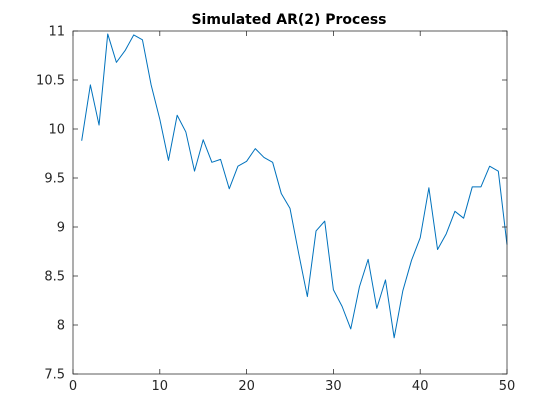  Describe the element at coordinates (333, 386) in the screenshot. I see `x-tick-label: 30` at that location.